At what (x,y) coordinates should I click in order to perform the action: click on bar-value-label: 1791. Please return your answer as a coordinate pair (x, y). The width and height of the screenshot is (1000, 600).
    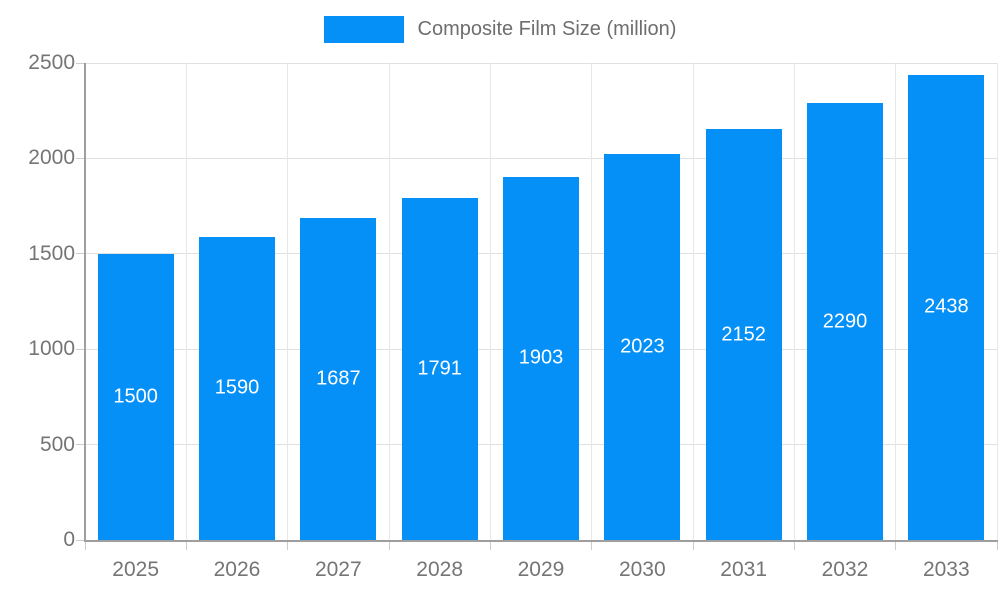
    Looking at the image, I should click on (439, 368).